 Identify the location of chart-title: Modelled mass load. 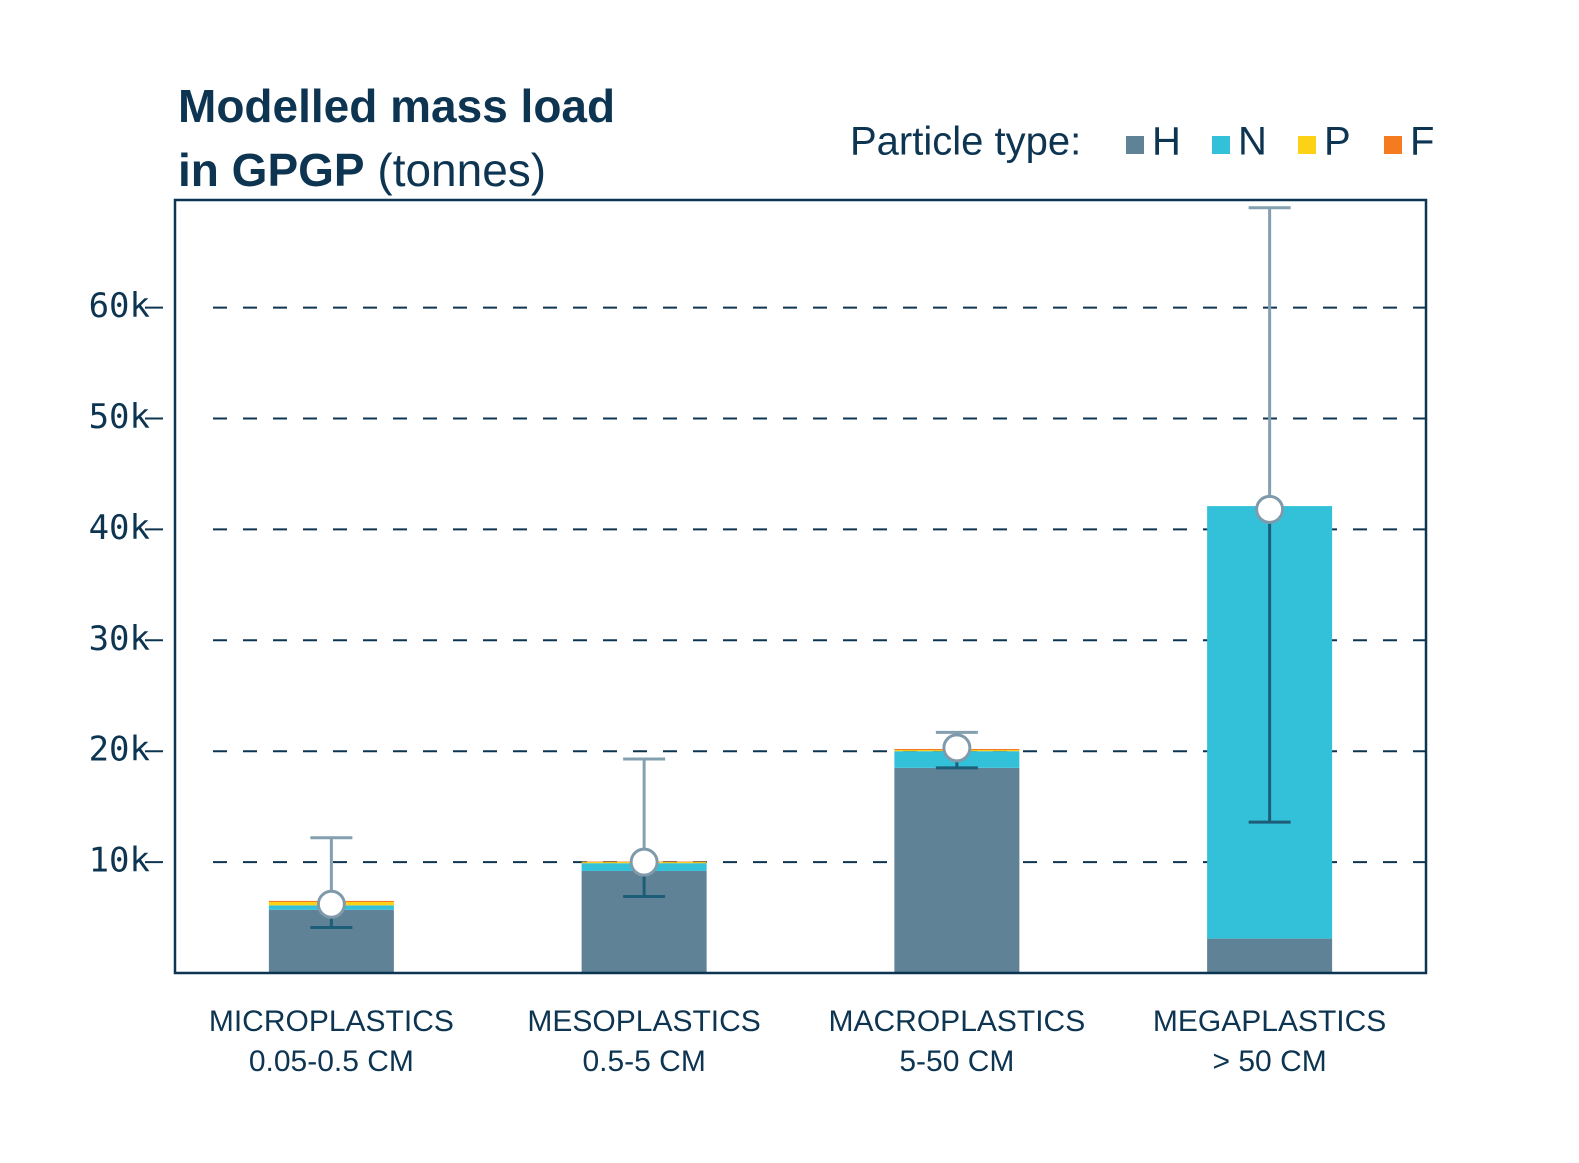
(396, 106).